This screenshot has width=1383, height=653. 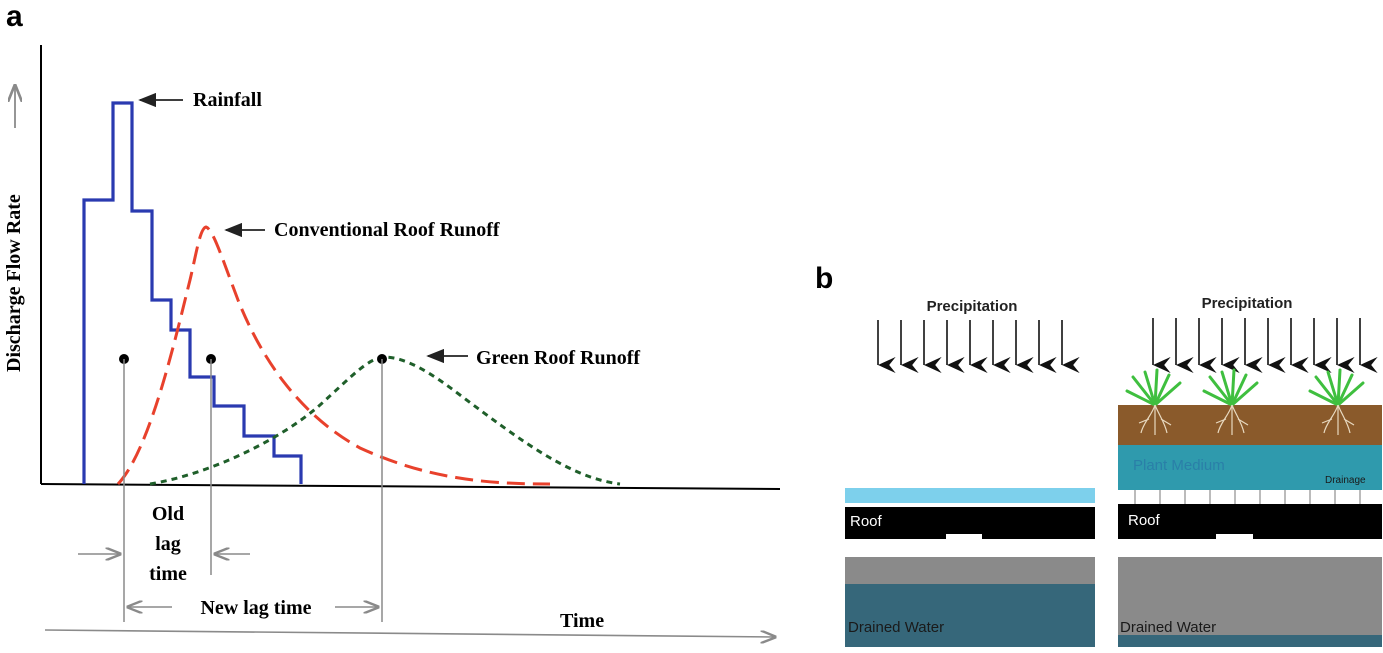 What do you see at coordinates (168, 574) in the screenshot?
I see `old-lag-label-line3: time` at bounding box center [168, 574].